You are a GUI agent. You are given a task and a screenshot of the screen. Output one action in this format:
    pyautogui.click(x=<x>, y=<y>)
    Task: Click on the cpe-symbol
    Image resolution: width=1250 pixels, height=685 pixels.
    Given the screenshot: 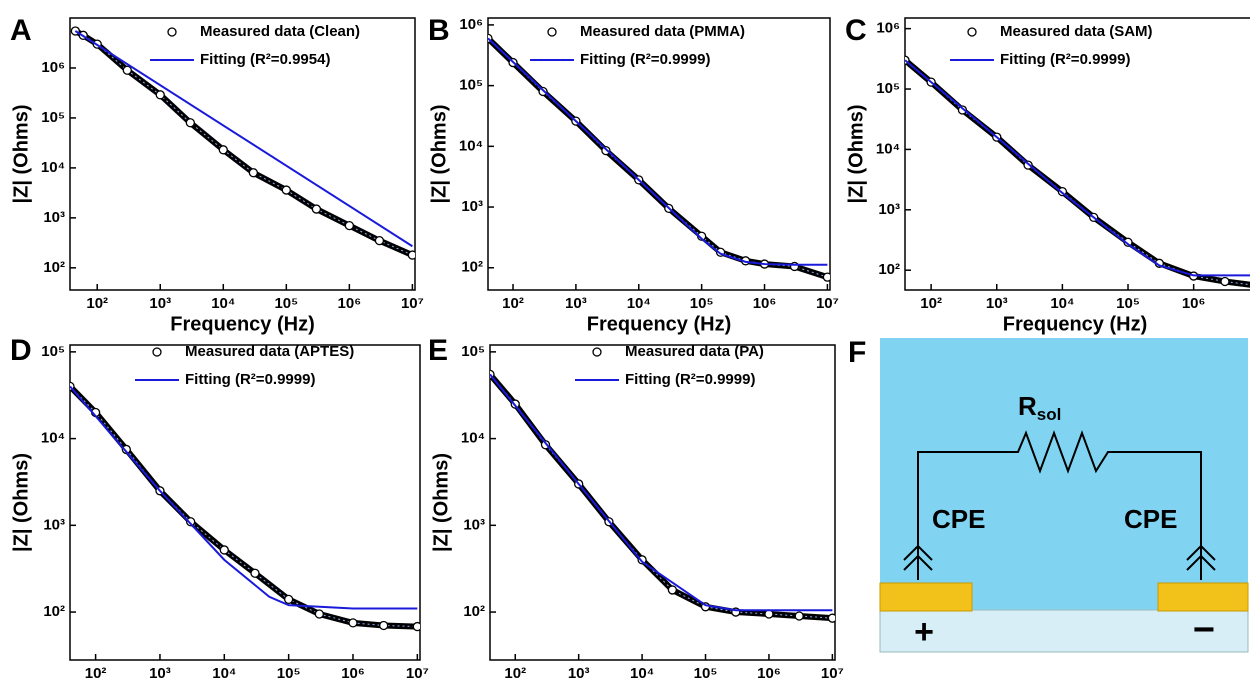 What is the action you would take?
    pyautogui.click(x=1059, y=557)
    